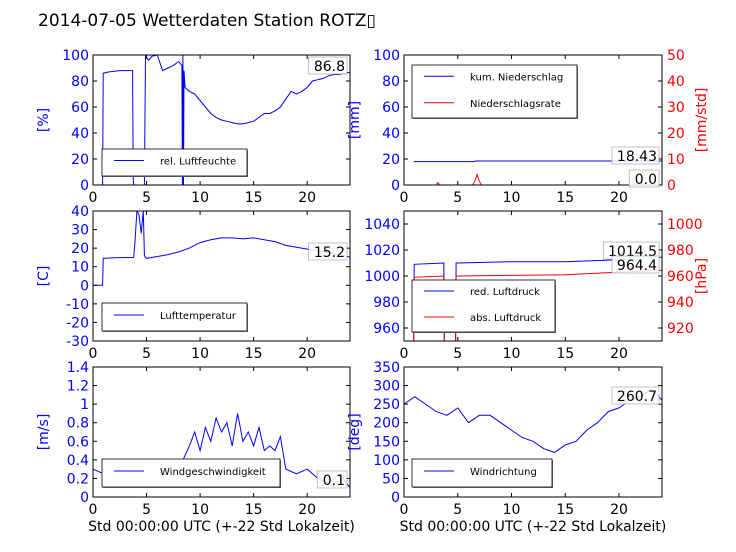  I want to click on y-tick-label: 60, so click(80, 108).